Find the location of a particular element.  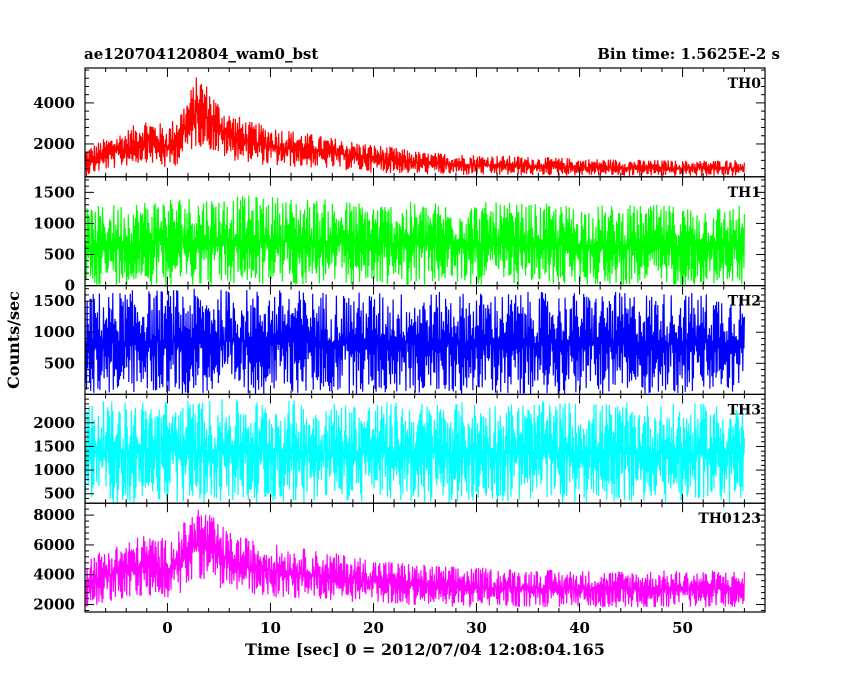

y-tick-label: 0 is located at coordinates (70, 286).